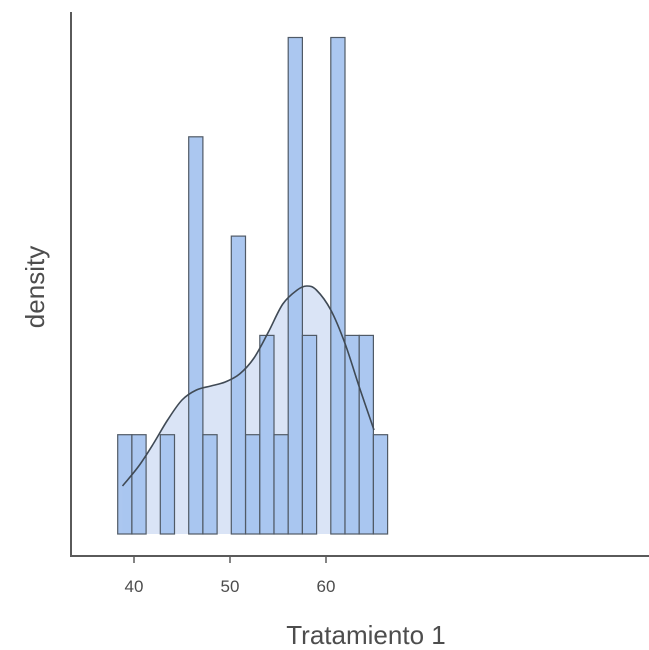  I want to click on y-axis-title: density, so click(35, 287).